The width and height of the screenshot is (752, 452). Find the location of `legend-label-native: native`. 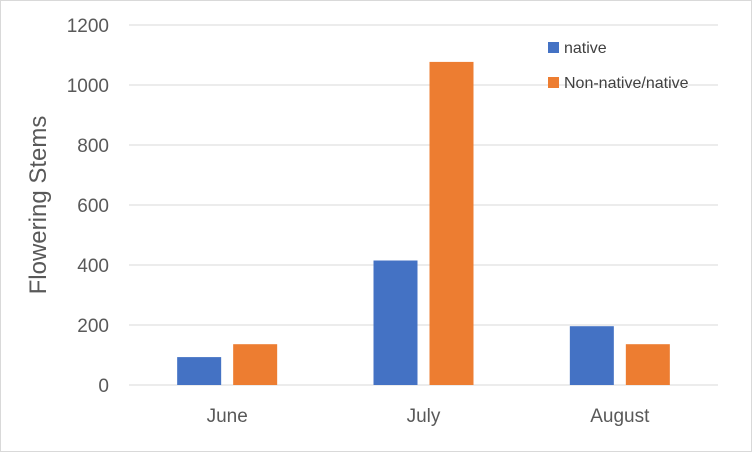

legend-label-native: native is located at coordinates (585, 48).